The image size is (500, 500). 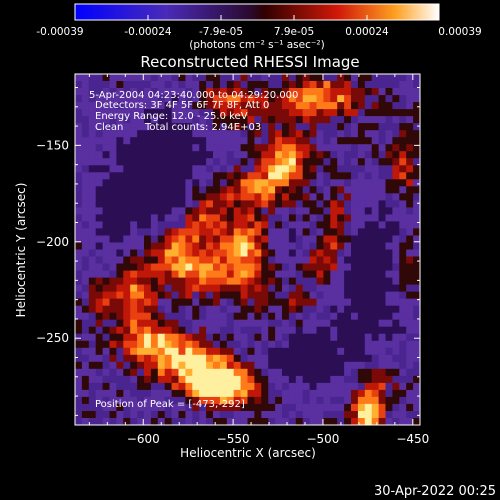 I want to click on colorbar-units: (photons cm⁻² s⁻¹ asec⁻²), so click(x=256, y=45).